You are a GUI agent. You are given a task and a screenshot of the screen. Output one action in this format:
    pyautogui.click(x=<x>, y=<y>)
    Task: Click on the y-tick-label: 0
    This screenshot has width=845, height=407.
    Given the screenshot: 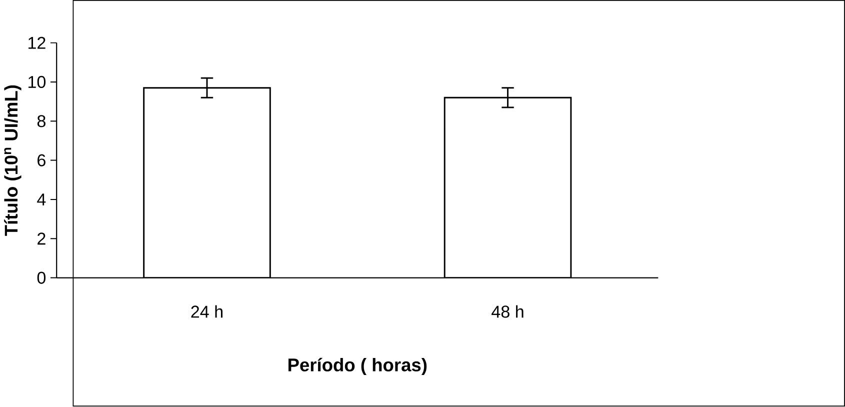 What is the action you would take?
    pyautogui.click(x=41, y=278)
    